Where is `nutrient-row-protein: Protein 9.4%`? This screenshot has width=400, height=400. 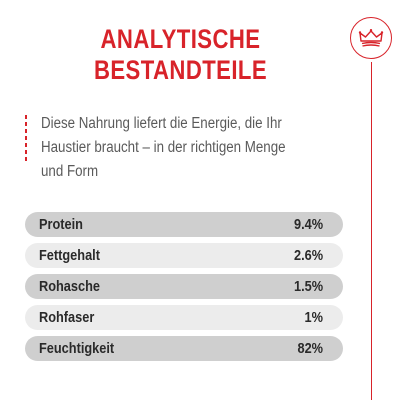 nutrient-row-protein: Protein 9.4% is located at coordinates (184, 224).